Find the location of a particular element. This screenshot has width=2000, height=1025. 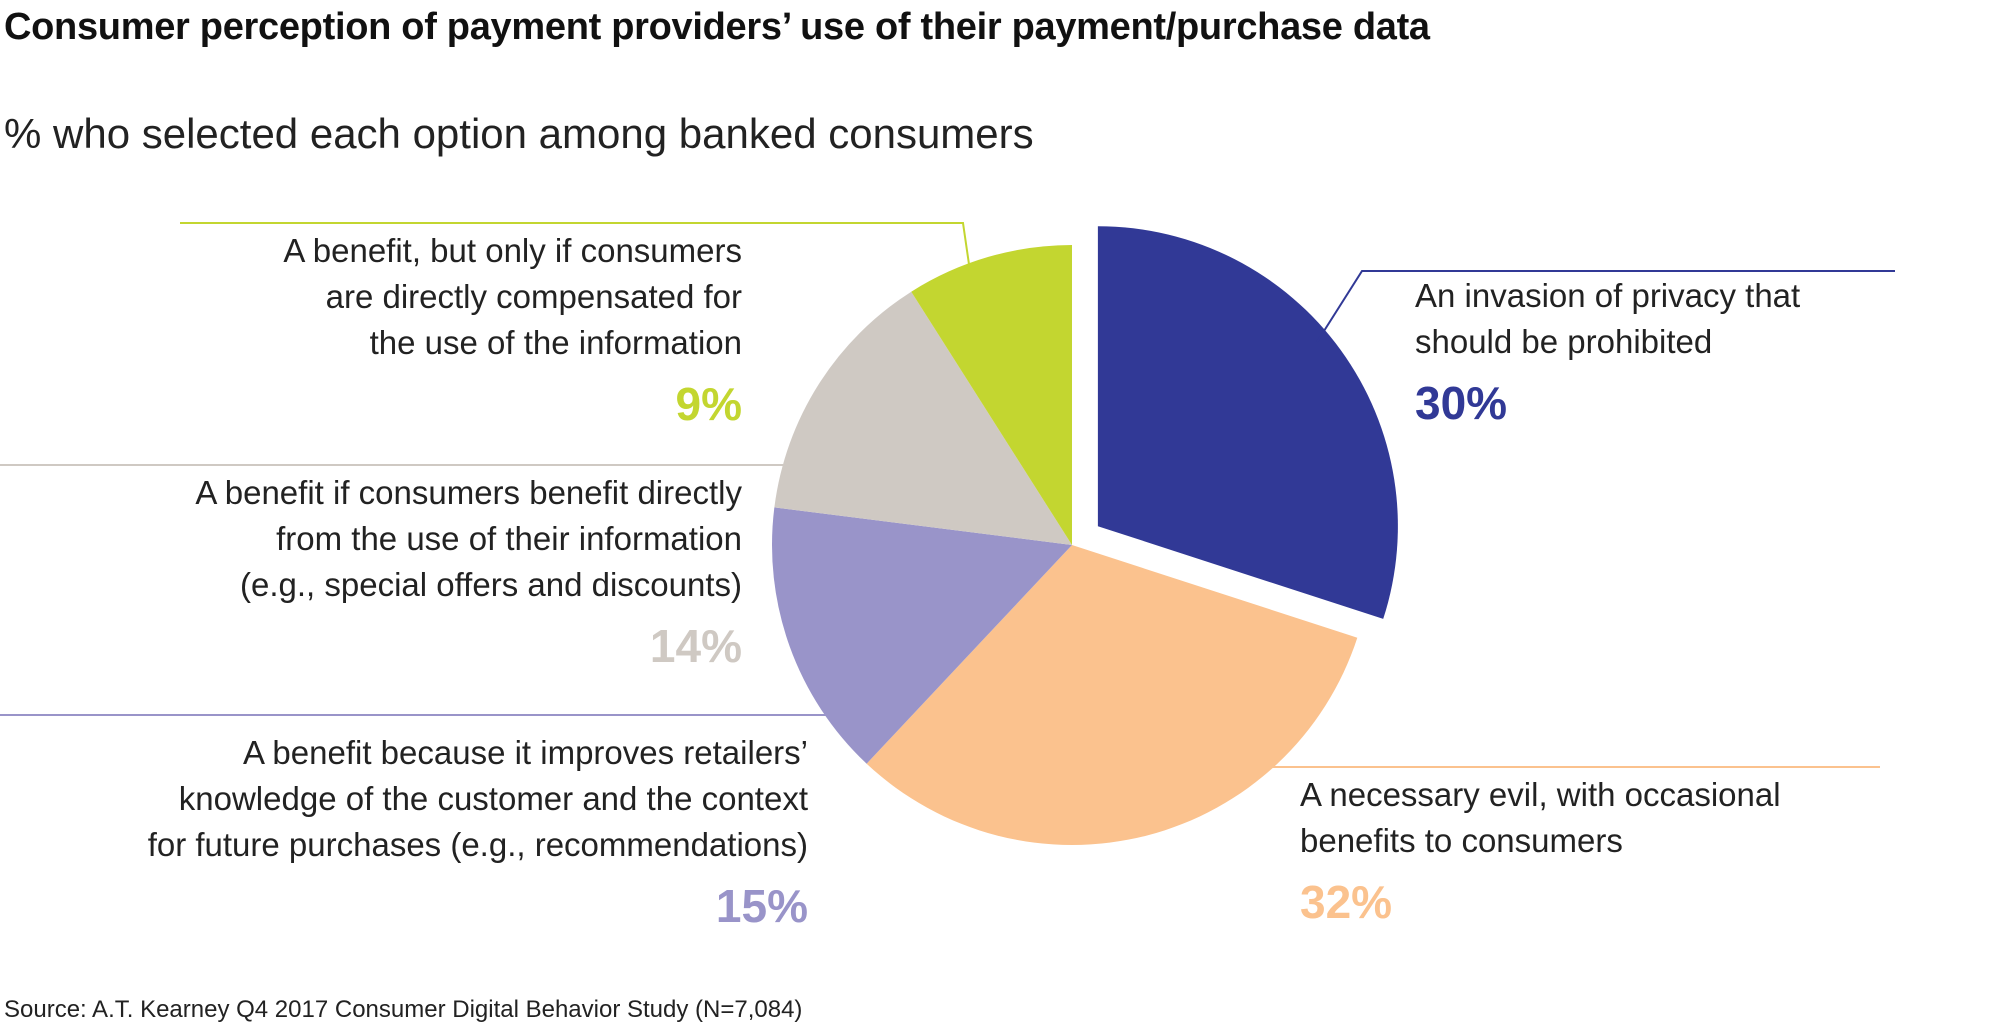

slice-label-line: A benefit because it improves retailers’ is located at coordinates (525, 752).